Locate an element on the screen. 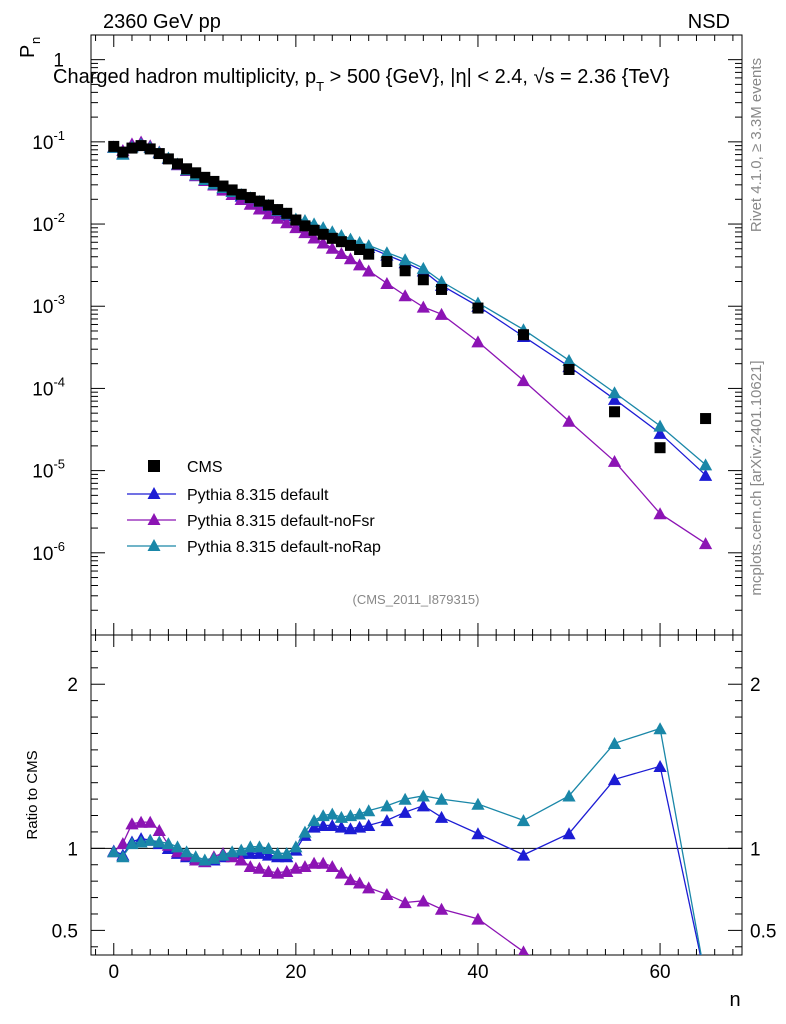 The width and height of the screenshot is (786, 1024). main-ylabel: P n is located at coordinates (30, 47).